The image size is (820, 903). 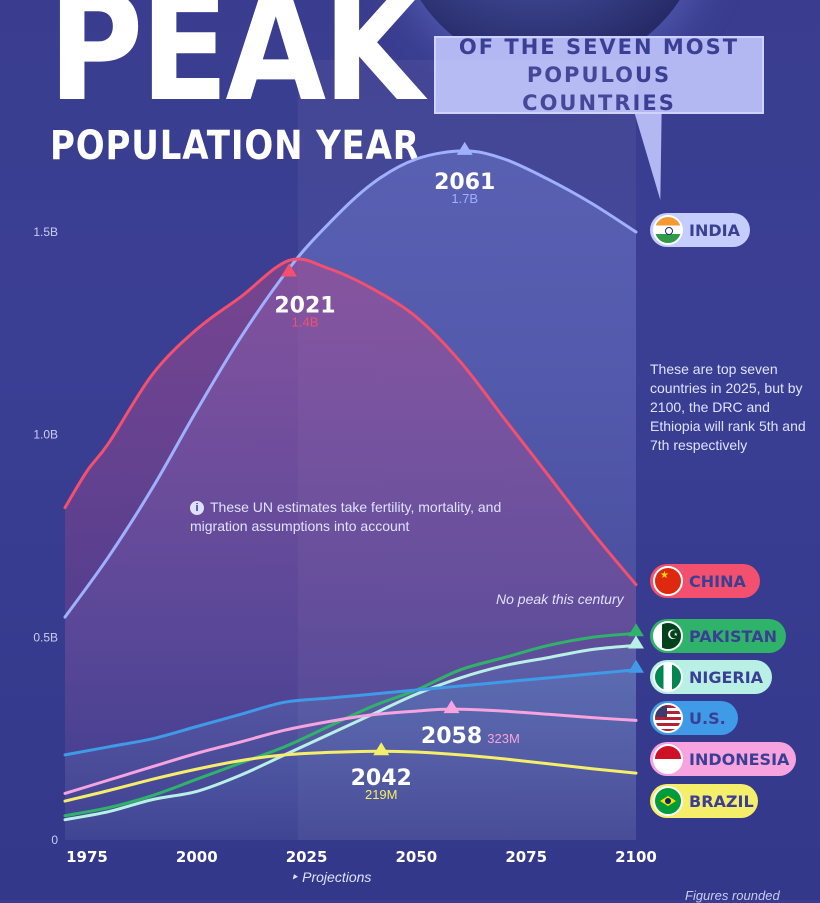 I want to click on legend-item-pakistan: ☪ PAKISTAN, so click(x=718, y=636).